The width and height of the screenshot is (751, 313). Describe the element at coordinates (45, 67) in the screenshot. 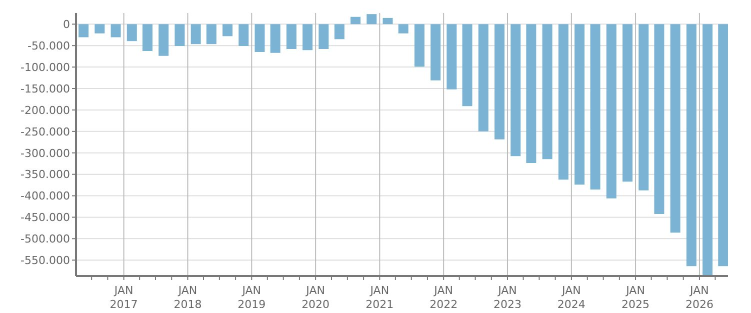

I see `y-tick-label: -100.000` at that location.